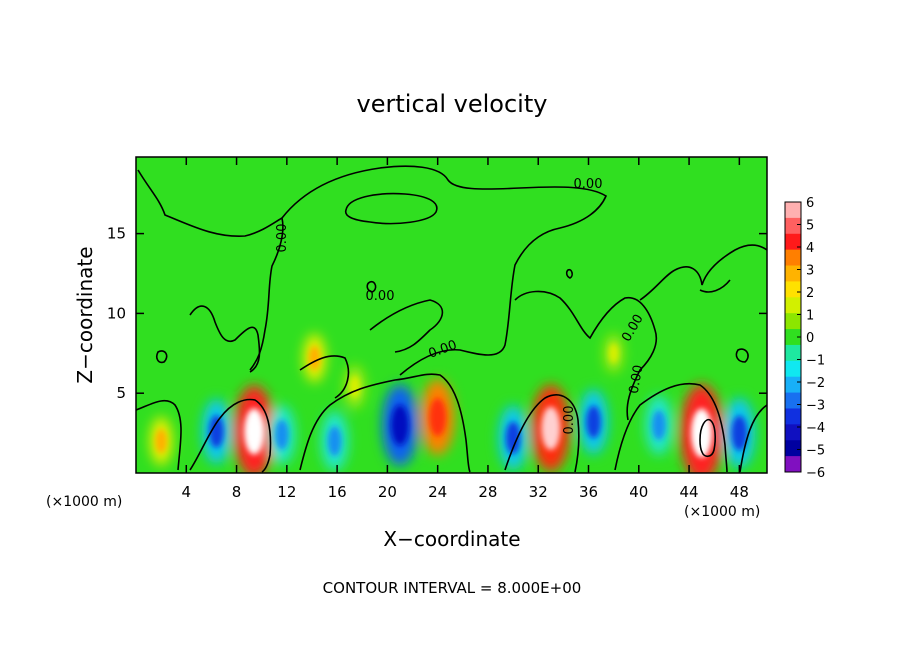 This screenshot has width=904, height=654. Describe the element at coordinates (588, 492) in the screenshot. I see `x-tick-label: 36` at that location.